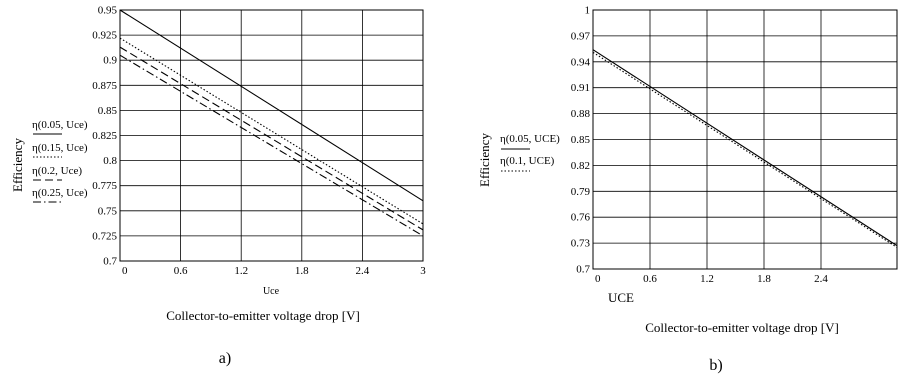 The image size is (898, 378). I want to click on y-tick-label: 0.94, so click(581, 62).